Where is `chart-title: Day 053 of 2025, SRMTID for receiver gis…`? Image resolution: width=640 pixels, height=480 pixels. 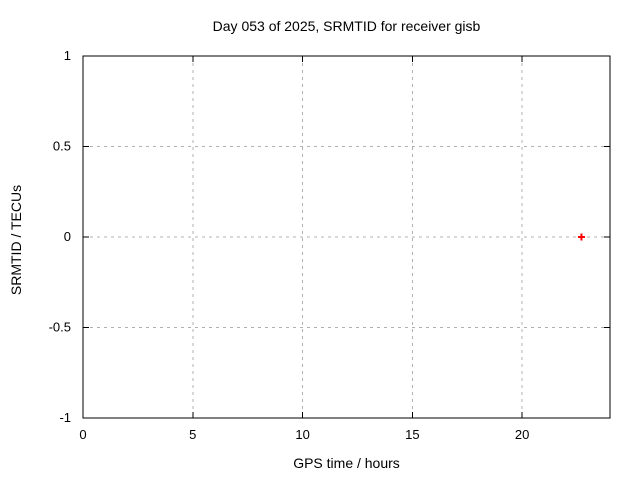
chart-title: Day 053 of 2025, SRMTID for receiver gis… is located at coordinates (346, 26).